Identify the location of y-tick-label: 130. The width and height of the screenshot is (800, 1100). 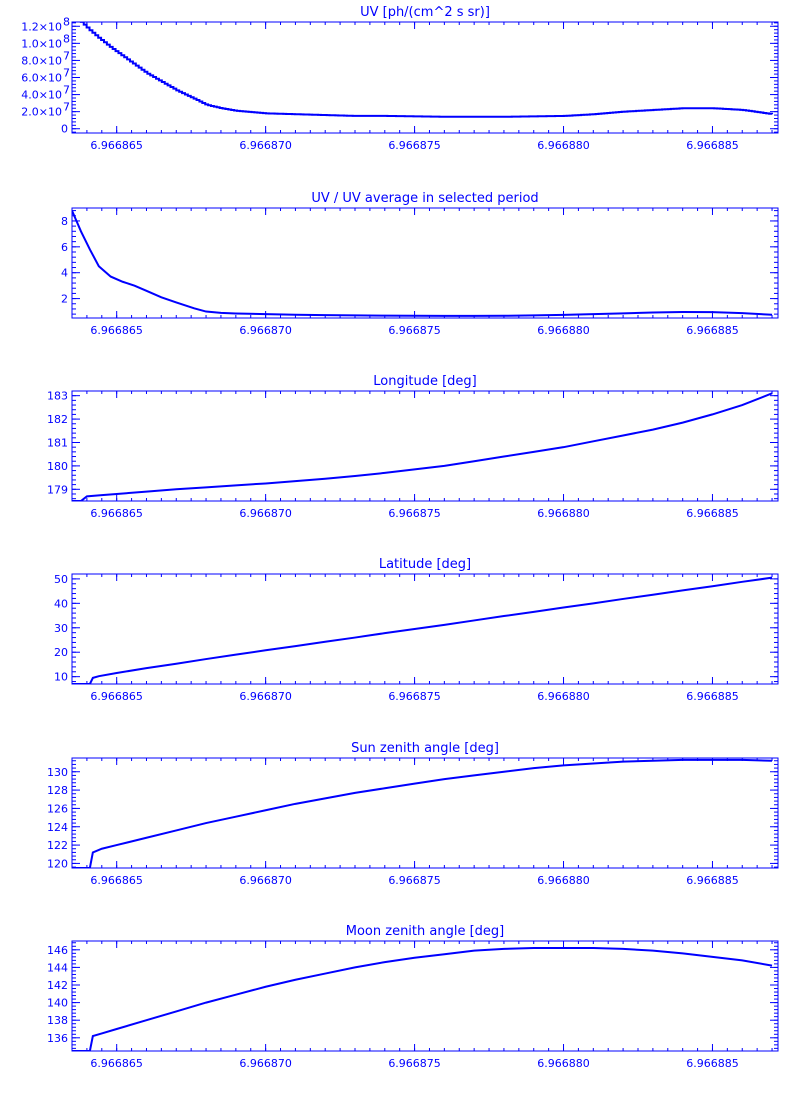
(57, 772).